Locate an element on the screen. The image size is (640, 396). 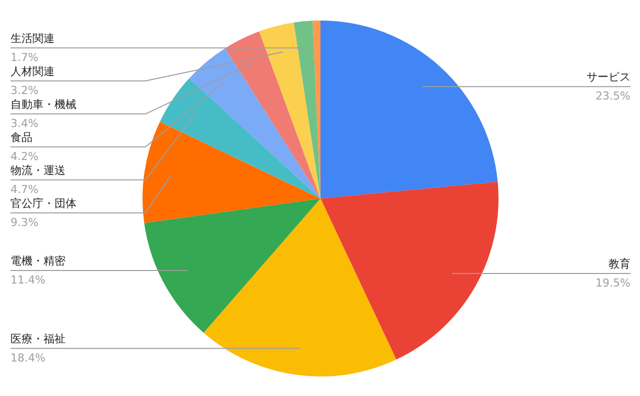
slice-label: 教育 is located at coordinates (619, 263).